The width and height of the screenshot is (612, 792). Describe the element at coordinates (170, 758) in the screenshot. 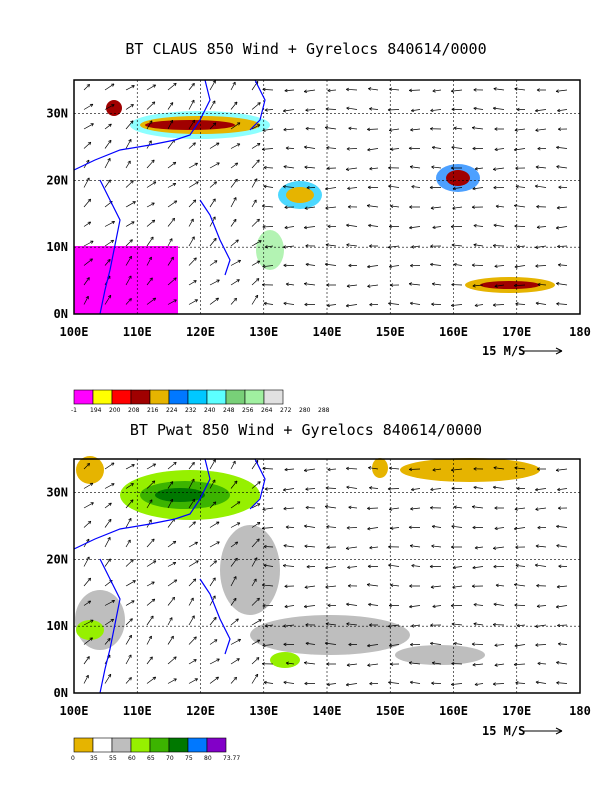

I see `colorbar-label: 70` at that location.